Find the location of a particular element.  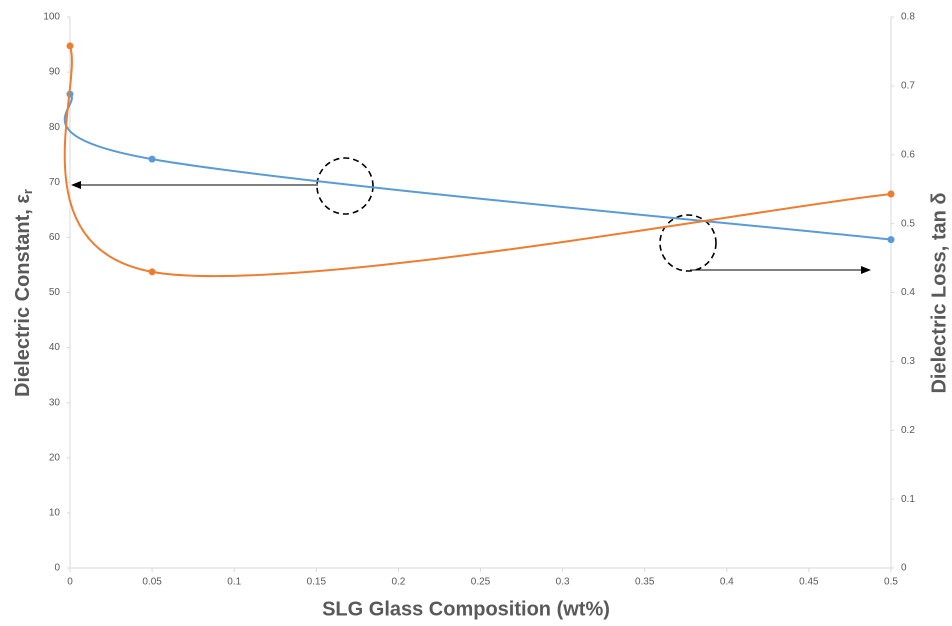

x-tick-label: 0.35 is located at coordinates (645, 582).